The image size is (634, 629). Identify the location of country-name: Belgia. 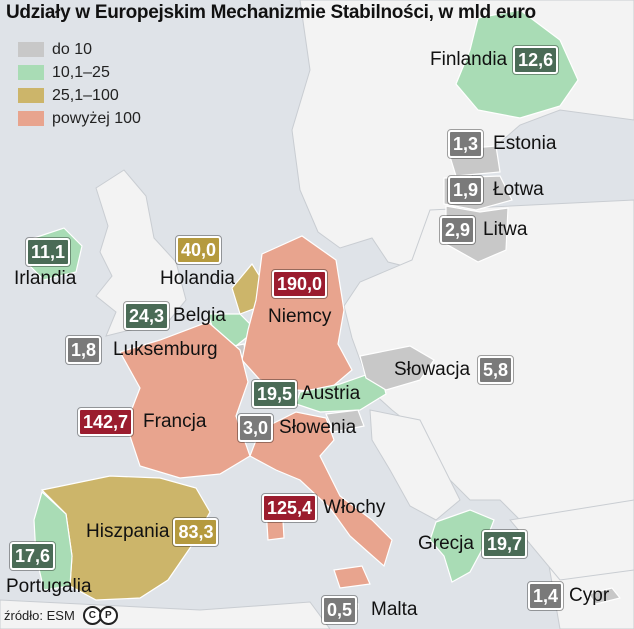
(199, 315).